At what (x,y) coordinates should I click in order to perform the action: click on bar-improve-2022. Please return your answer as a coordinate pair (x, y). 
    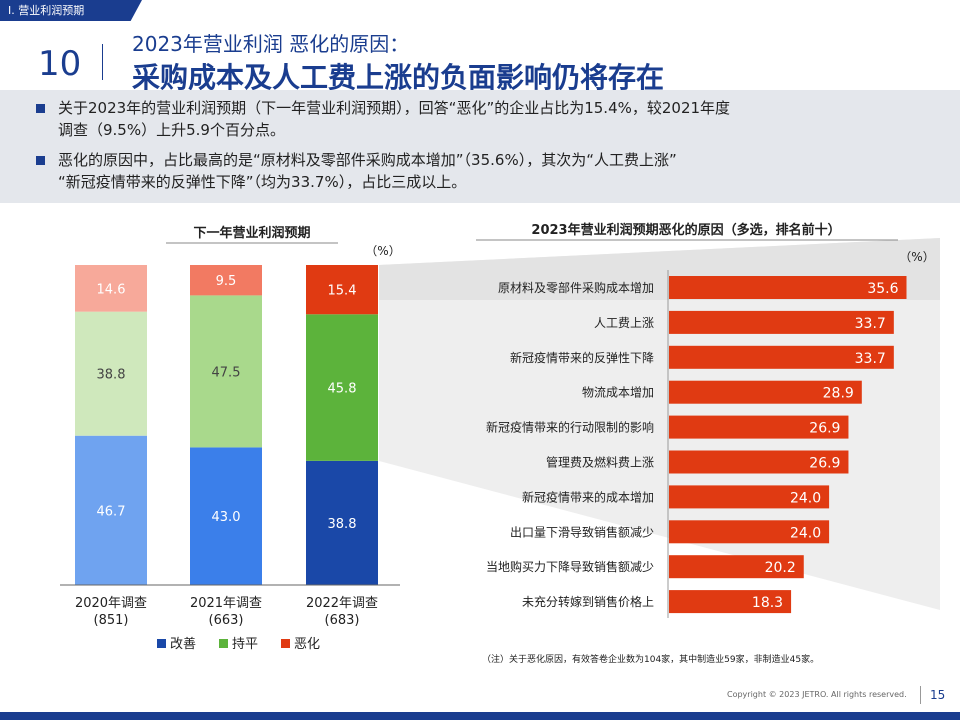
    Looking at the image, I should click on (342, 522).